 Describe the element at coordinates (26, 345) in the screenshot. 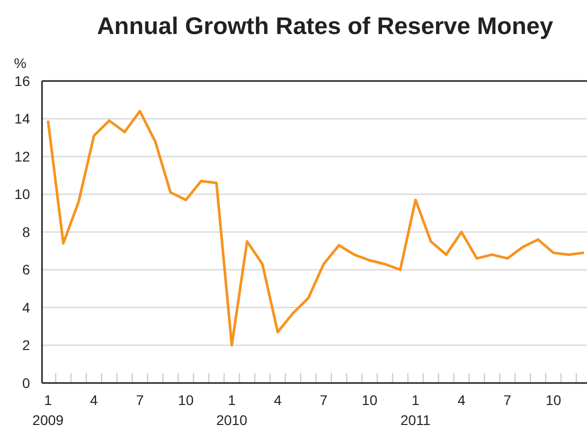

I see `y-tick-label: 2` at that location.